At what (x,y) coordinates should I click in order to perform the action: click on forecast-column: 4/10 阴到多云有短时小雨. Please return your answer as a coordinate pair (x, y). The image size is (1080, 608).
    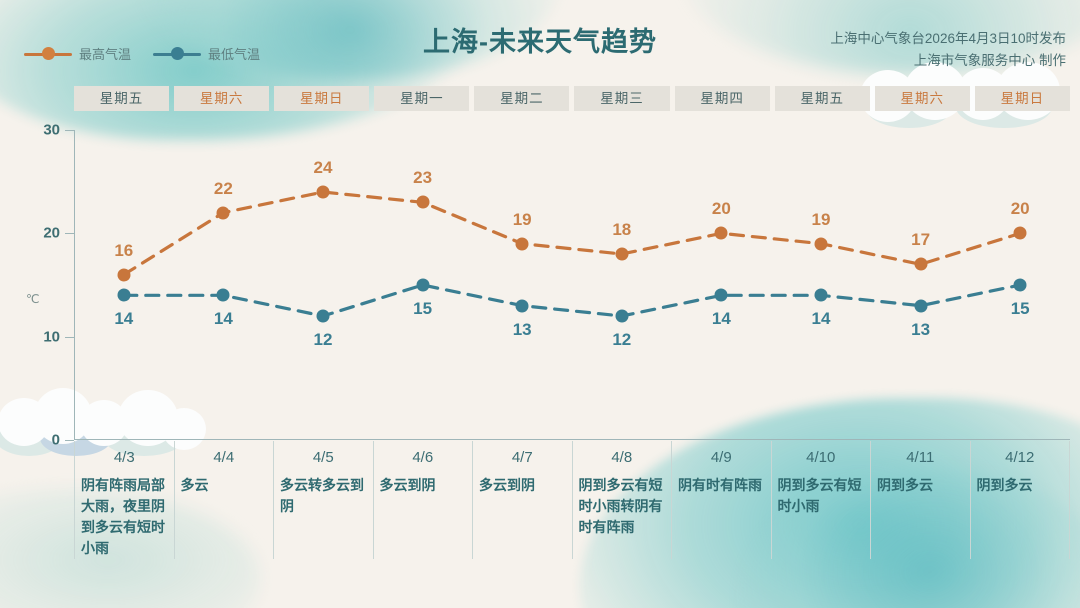
    Looking at the image, I should click on (821, 500).